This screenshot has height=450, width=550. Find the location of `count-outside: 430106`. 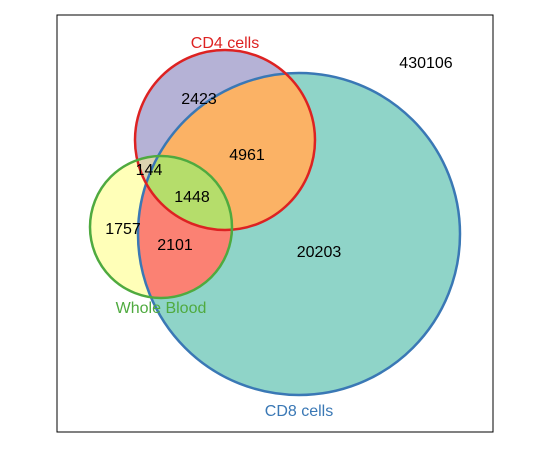

count-outside: 430106 is located at coordinates (425, 63).